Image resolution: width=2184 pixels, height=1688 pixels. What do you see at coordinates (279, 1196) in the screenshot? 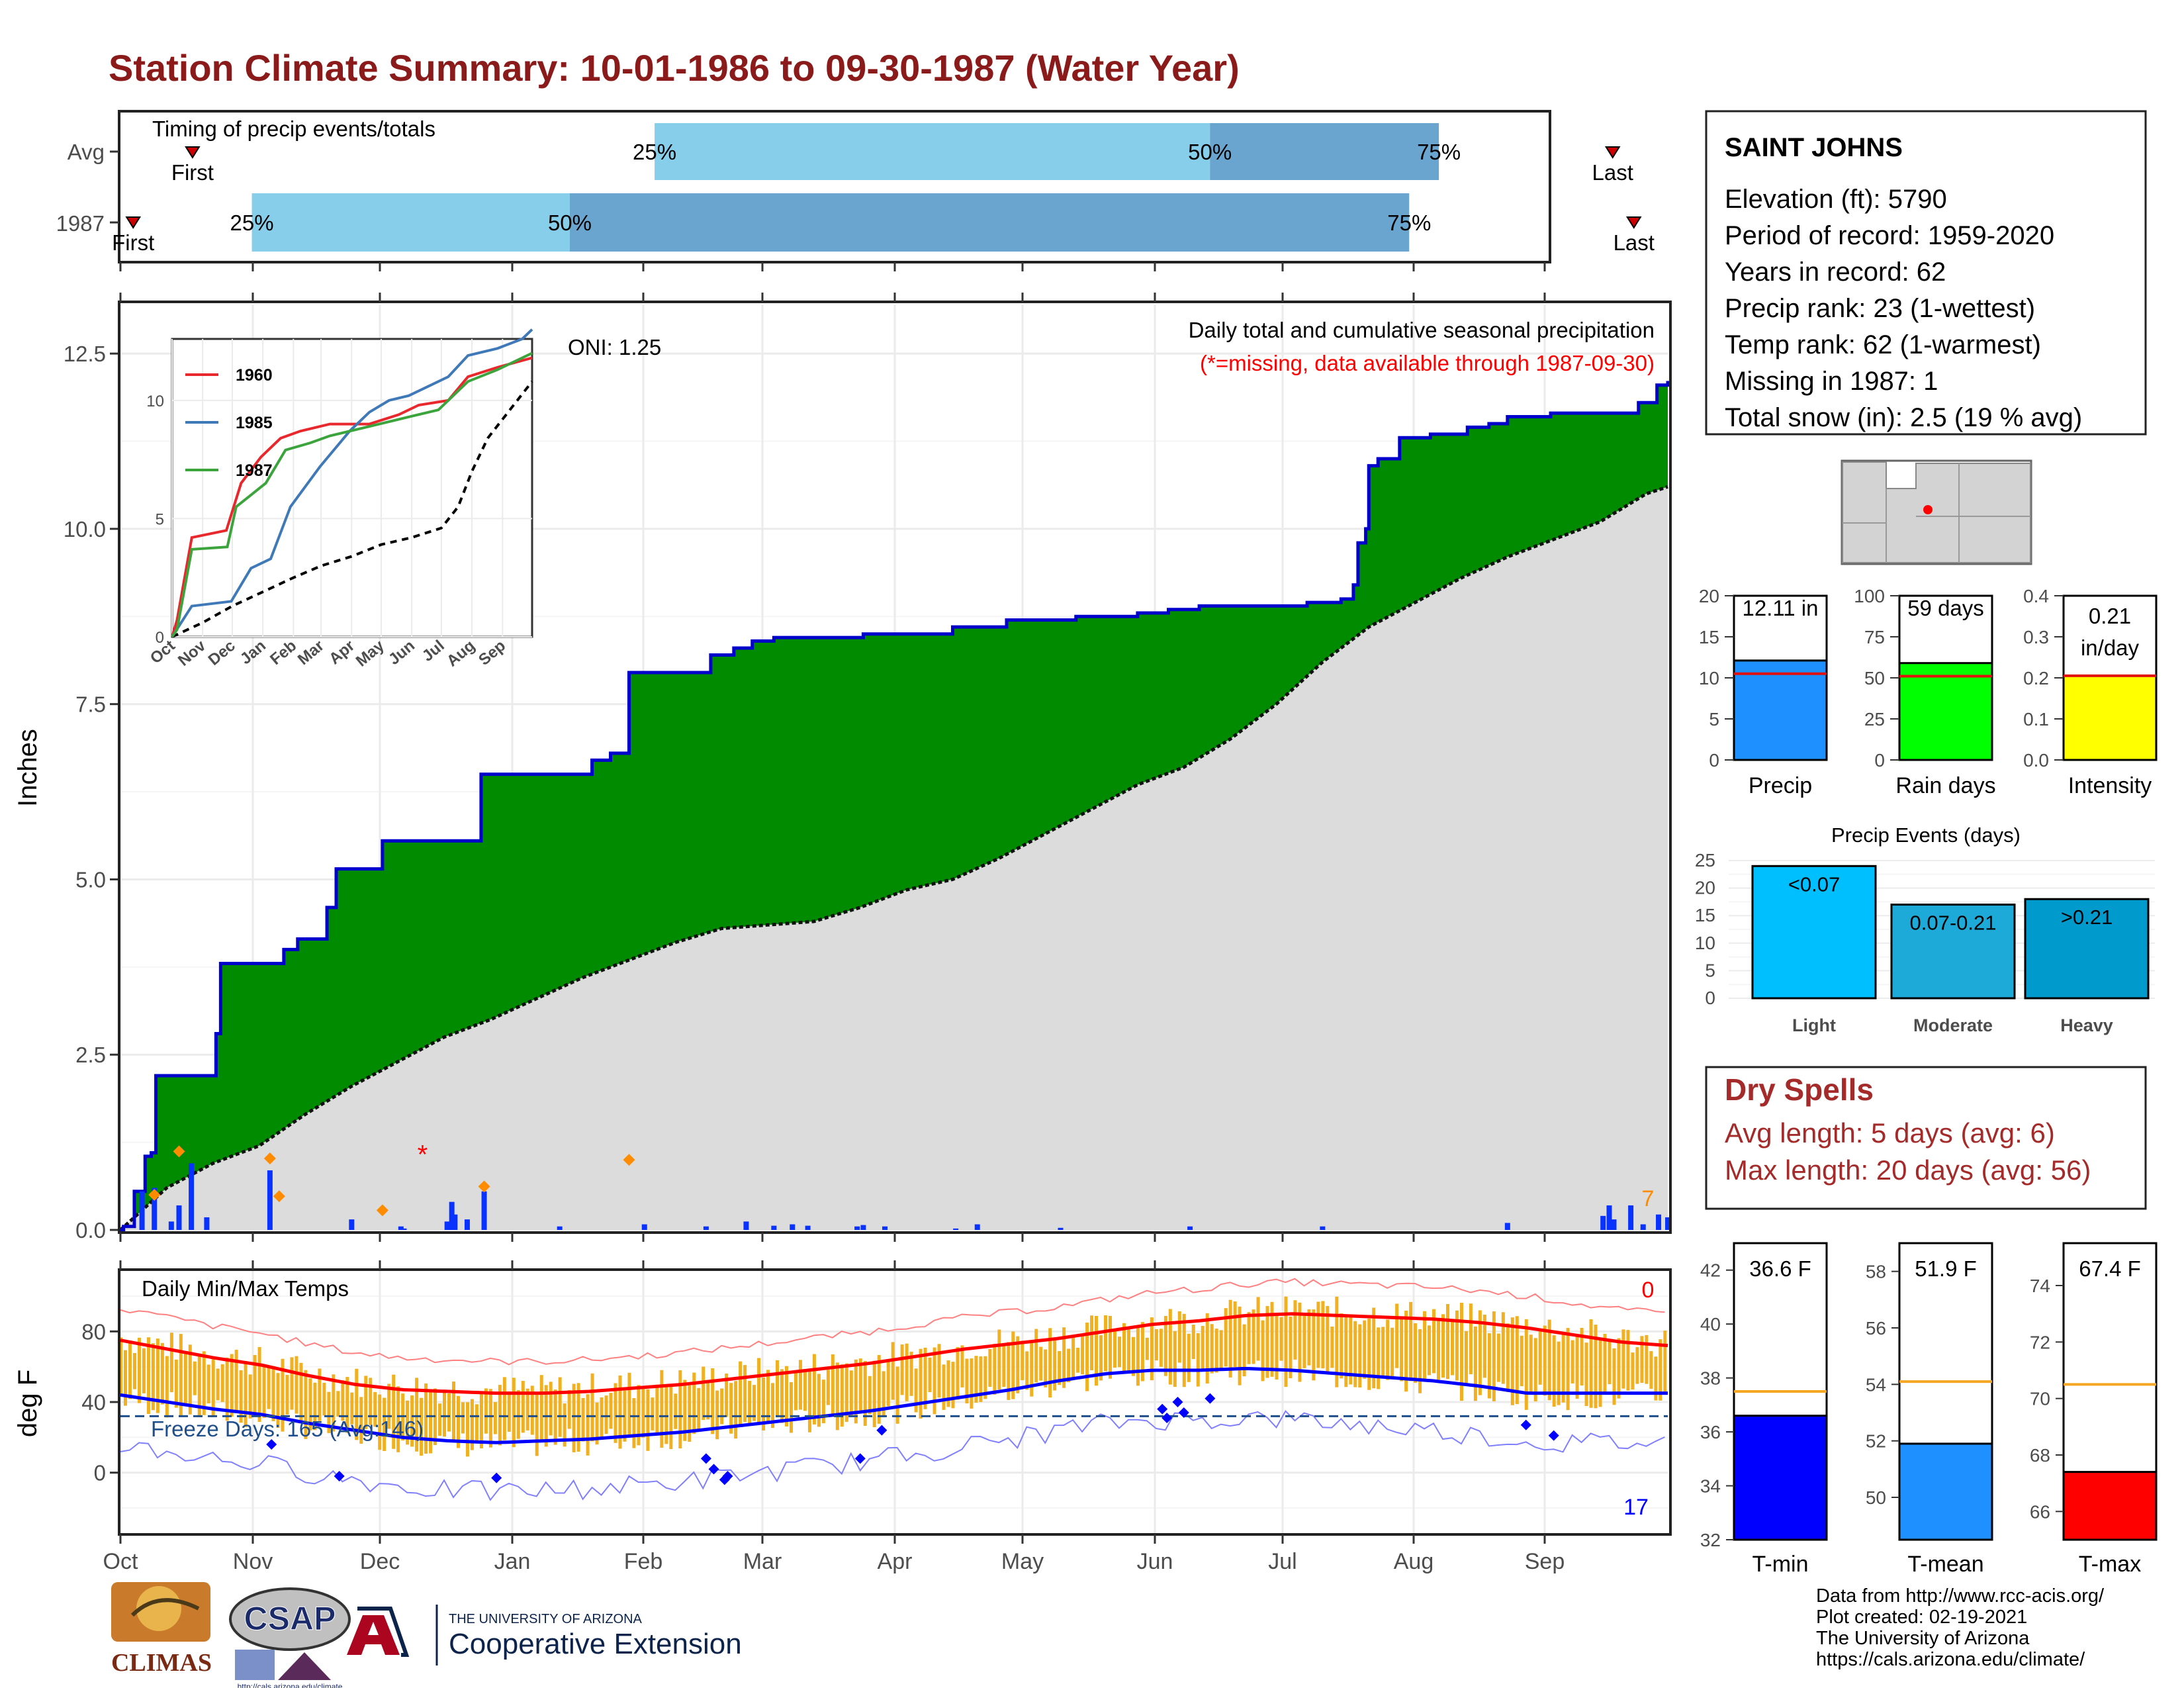
I see `precip-marker` at bounding box center [279, 1196].